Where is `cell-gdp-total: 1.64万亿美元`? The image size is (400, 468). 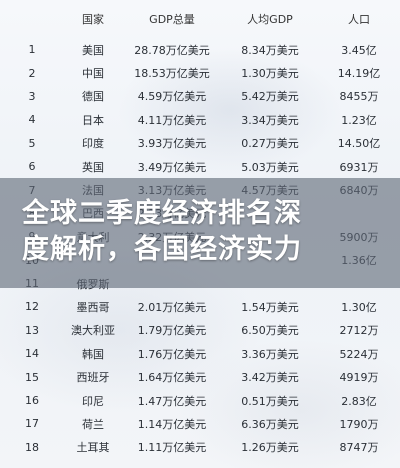 cell-gdp-total: 1.64万亿美元 is located at coordinates (172, 378).